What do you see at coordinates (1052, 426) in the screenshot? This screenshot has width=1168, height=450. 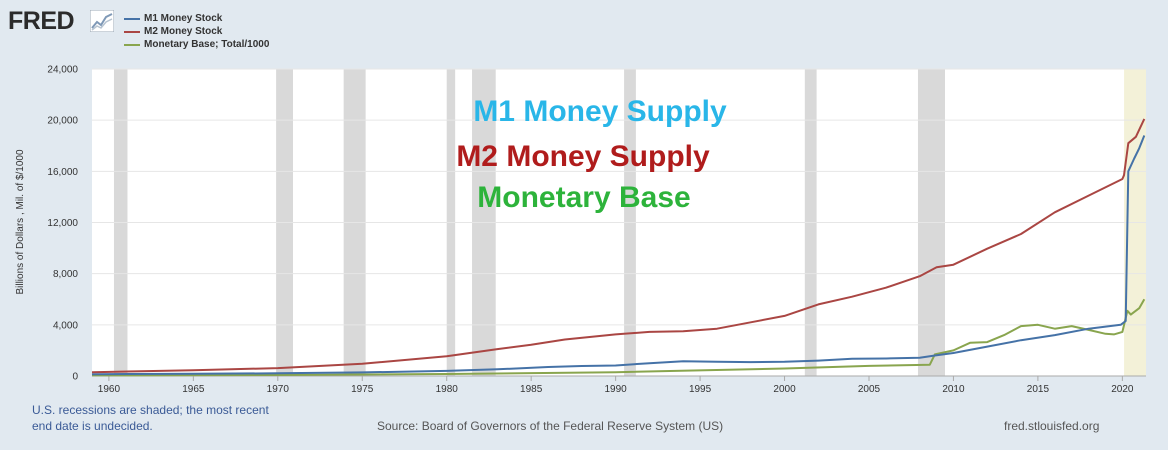 I see `site-link: fred.stlouisfed.org` at bounding box center [1052, 426].